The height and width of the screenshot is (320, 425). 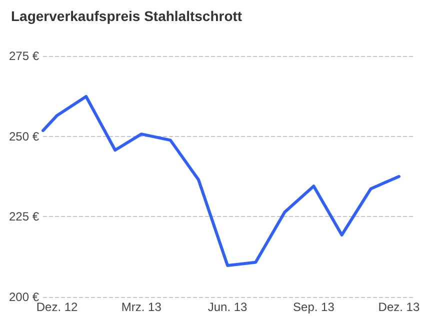 What do you see at coordinates (141, 307) in the screenshot?
I see `x-tick-label: Mrz. 13` at bounding box center [141, 307].